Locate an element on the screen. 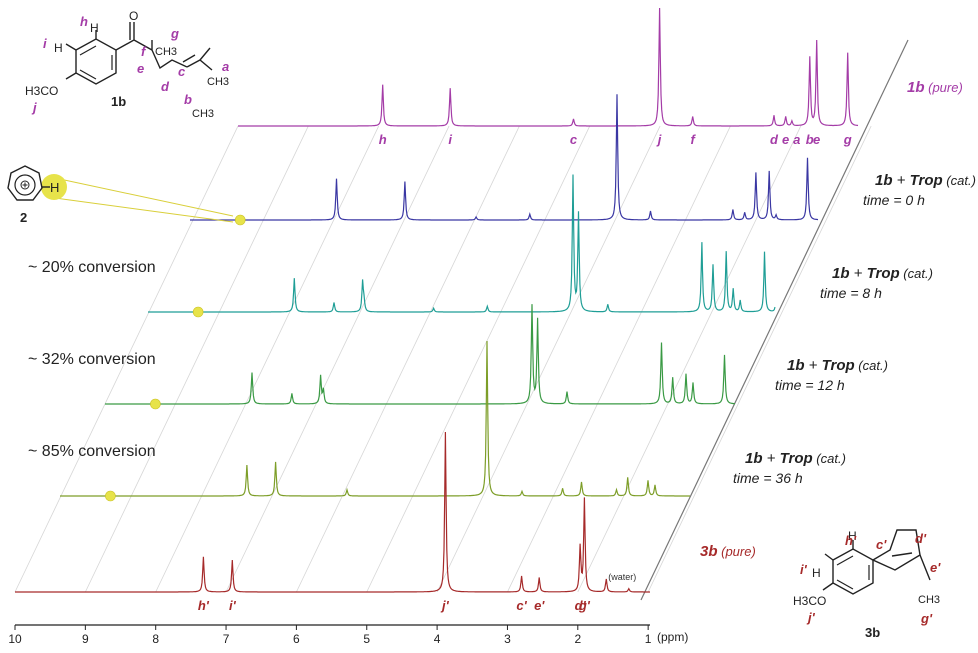 Image resolution: width=978 pixels, height=653 pixels. lbl-h: h is located at coordinates (84, 21).